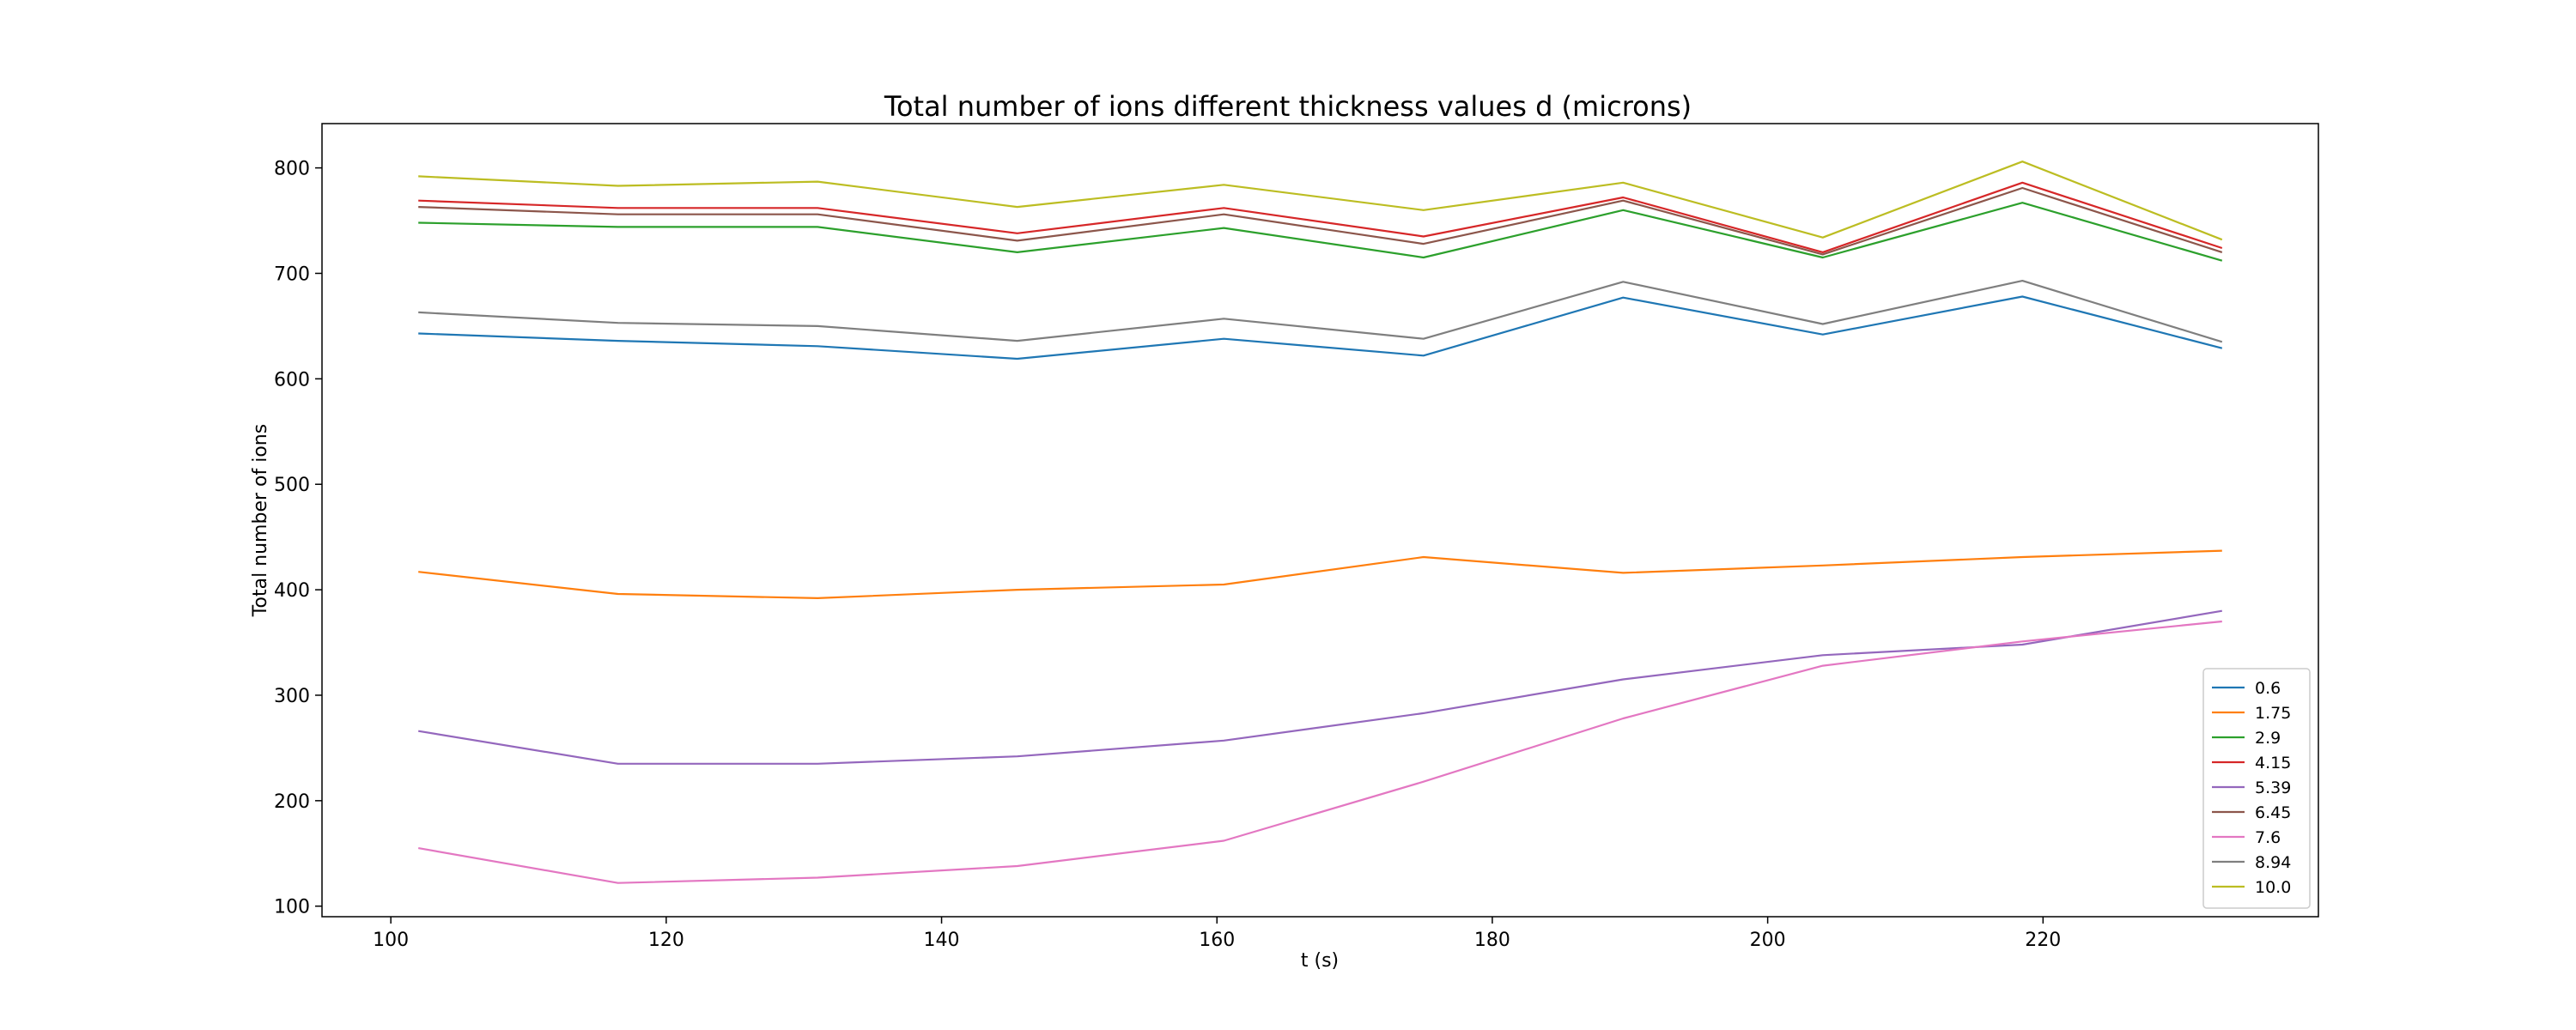  Describe the element at coordinates (1492, 940) in the screenshot. I see `x-tick-label: 180` at that location.